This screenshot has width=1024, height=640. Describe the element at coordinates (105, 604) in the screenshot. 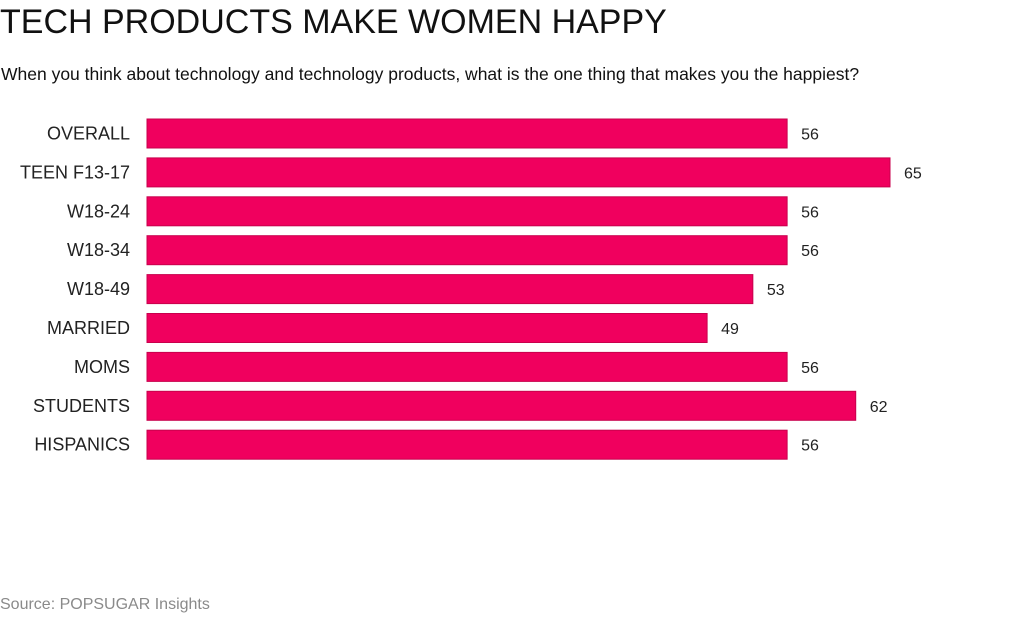

I see `source-note: Source: POPSUGAR Insights` at that location.